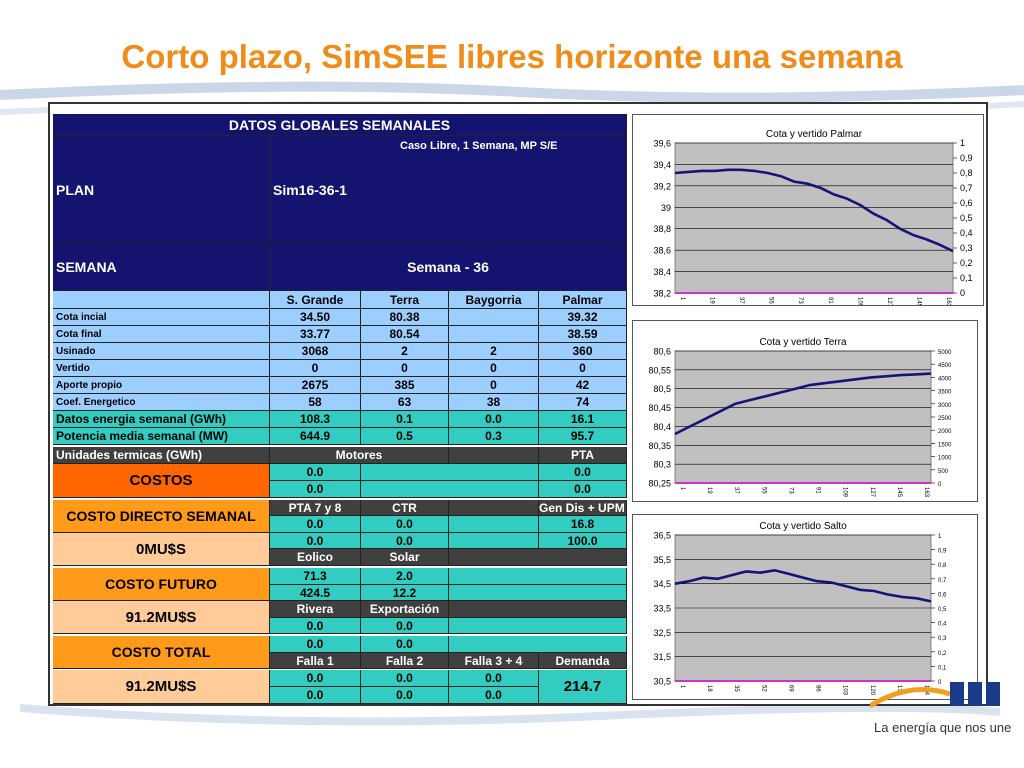  I want to click on ute-logo, so click(935, 695).